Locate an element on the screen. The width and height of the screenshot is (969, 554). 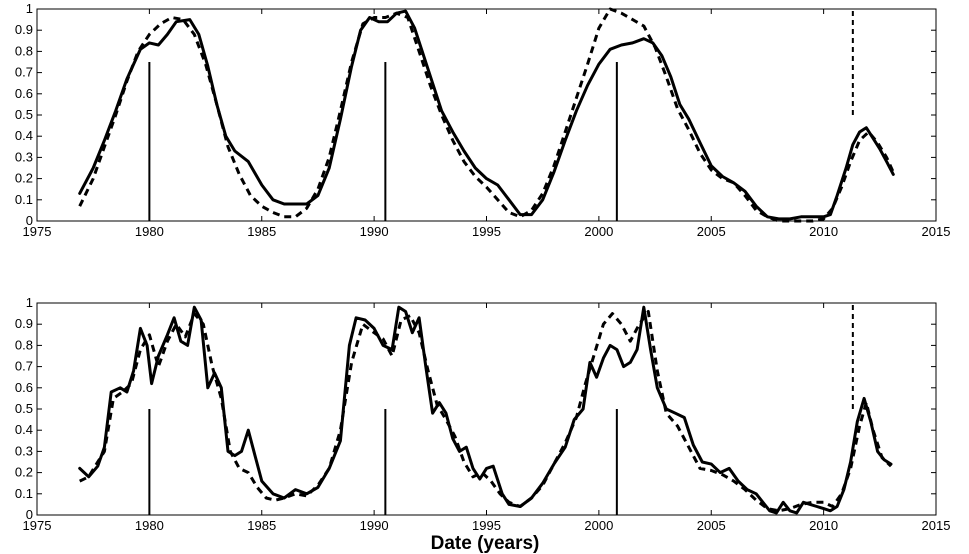
x-axis-label: Date (years) is located at coordinates (485, 543).